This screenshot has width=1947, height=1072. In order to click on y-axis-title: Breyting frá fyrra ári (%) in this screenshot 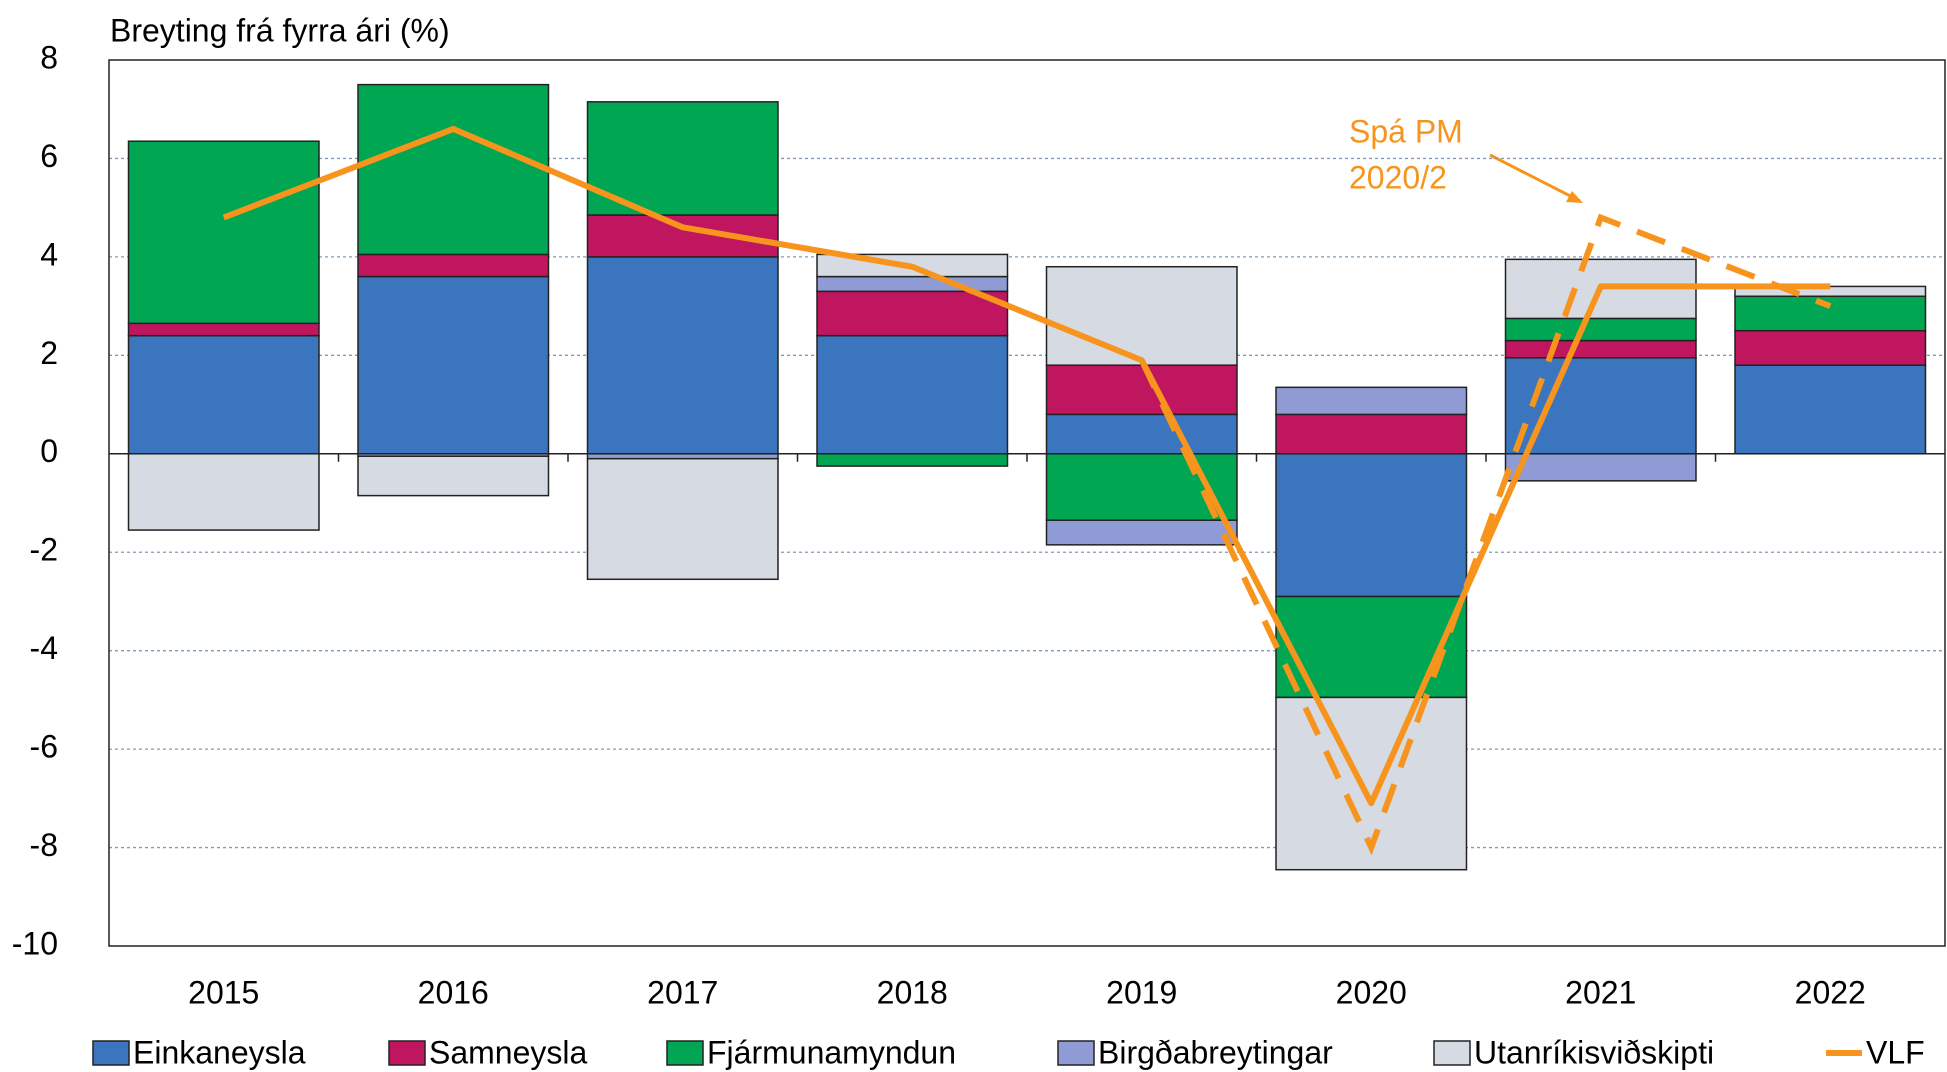, I will do `click(280, 30)`.